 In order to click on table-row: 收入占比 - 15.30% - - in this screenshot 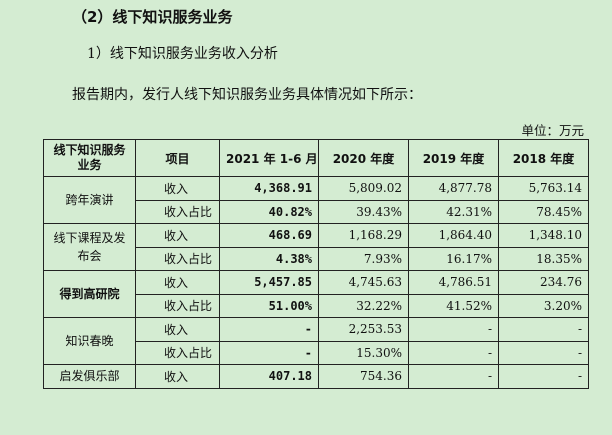, I will do `click(316, 352)`.